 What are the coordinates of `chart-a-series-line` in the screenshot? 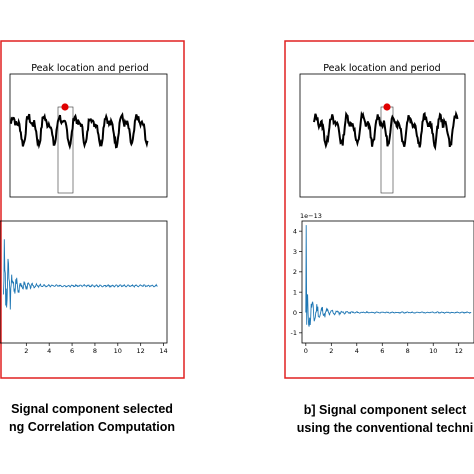 It's located at (80, 274).